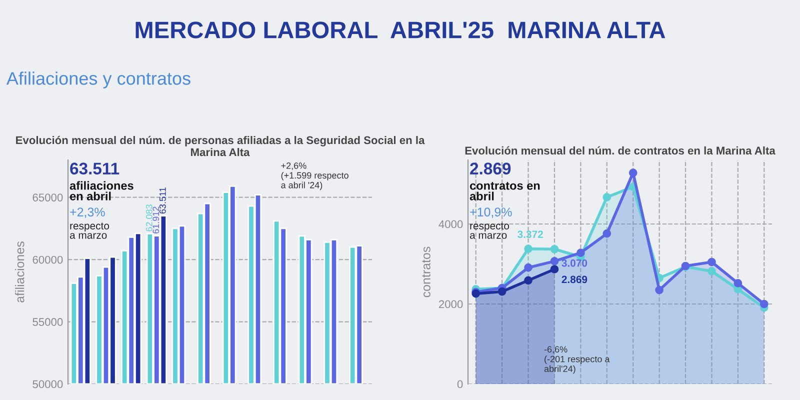 The width and height of the screenshot is (800, 400). What do you see at coordinates (575, 263) in the screenshot?
I see `data-label: 3.070` at bounding box center [575, 263].